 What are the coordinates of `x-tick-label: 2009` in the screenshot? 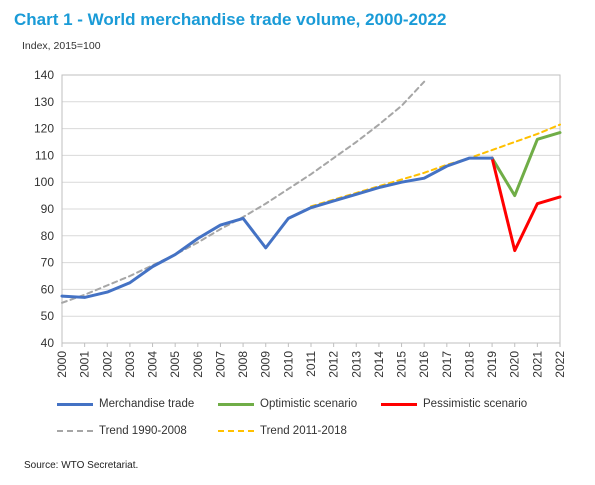 It's located at (266, 364).